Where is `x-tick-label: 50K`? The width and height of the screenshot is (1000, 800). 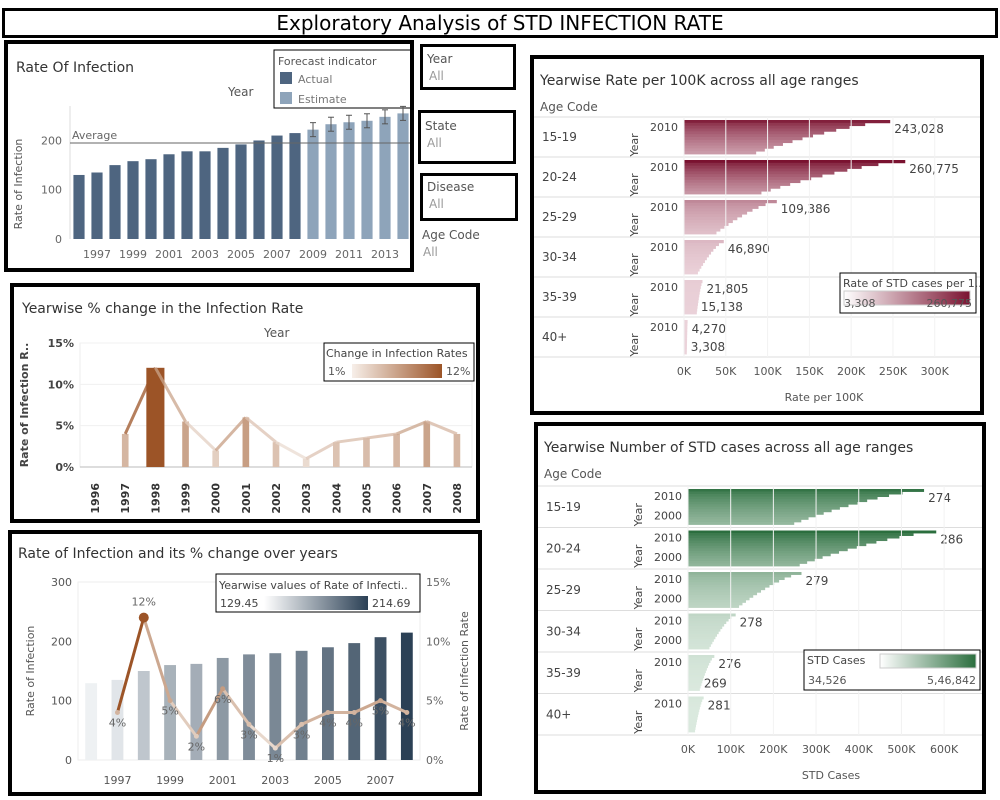
x-tick-label: 50K is located at coordinates (726, 371).